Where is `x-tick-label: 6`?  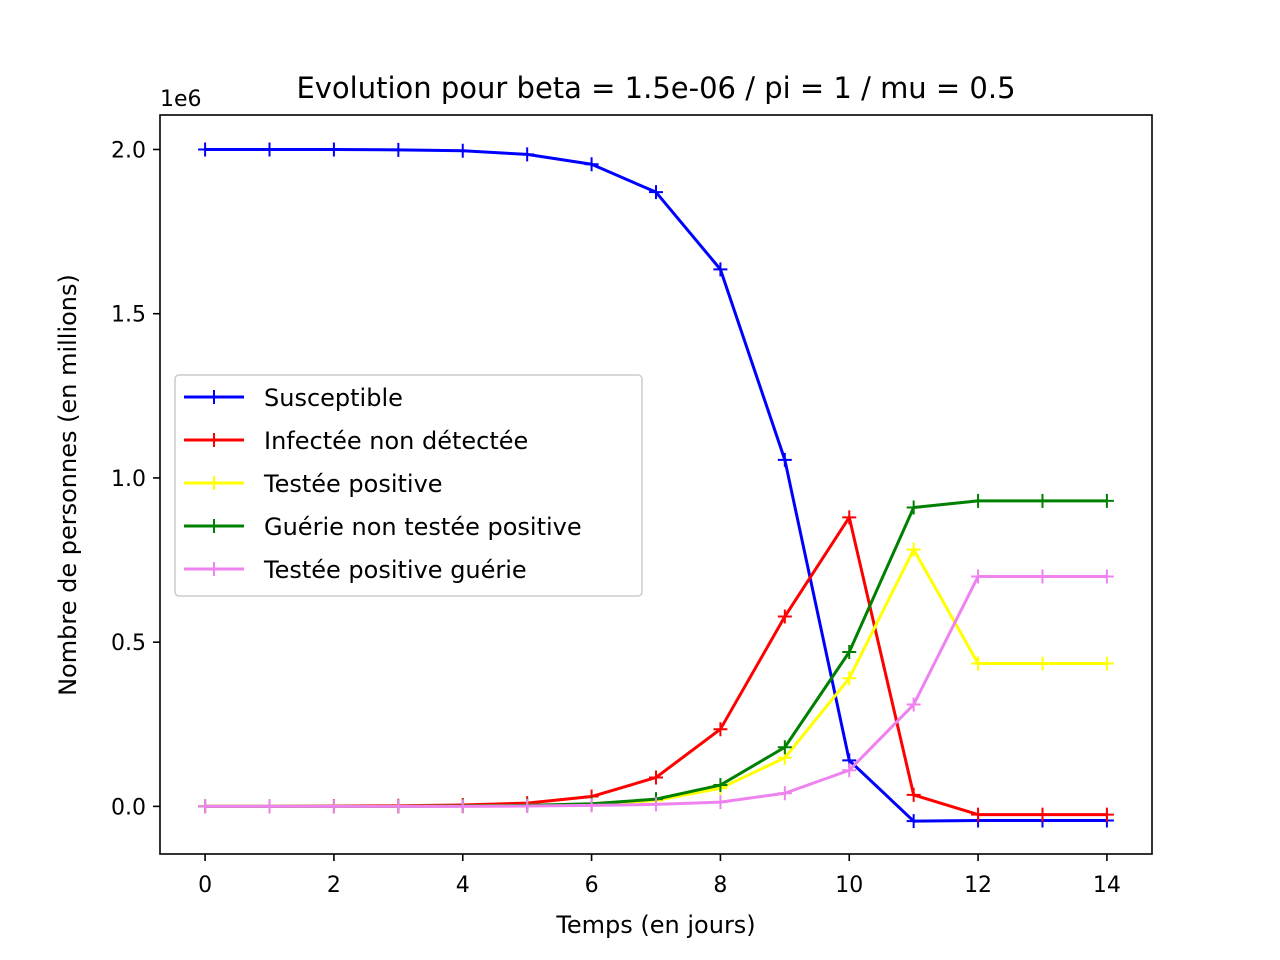
x-tick-label: 6 is located at coordinates (592, 885).